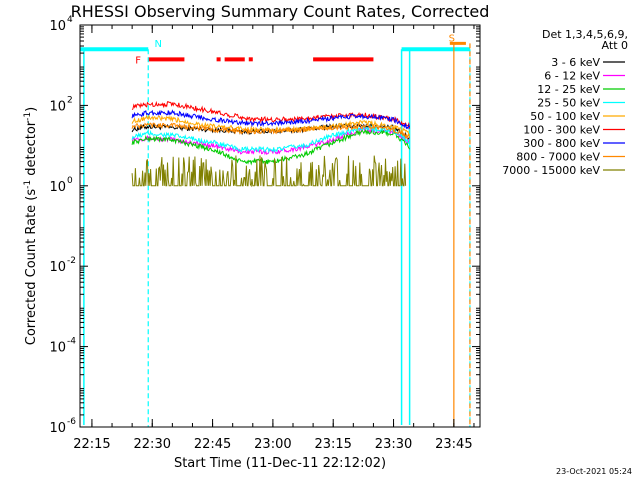 This screenshot has height=480, width=640. Describe the element at coordinates (70, 20) in the screenshot. I see `y-tick-exponent: 4` at that location.